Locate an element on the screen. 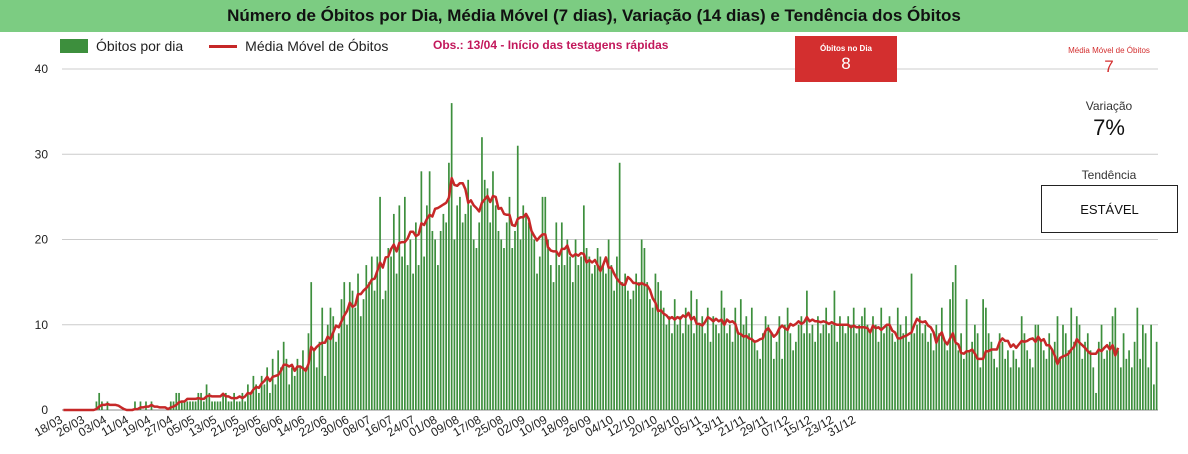  legend-item-bars: Óbitos por dia is located at coordinates (121, 46).